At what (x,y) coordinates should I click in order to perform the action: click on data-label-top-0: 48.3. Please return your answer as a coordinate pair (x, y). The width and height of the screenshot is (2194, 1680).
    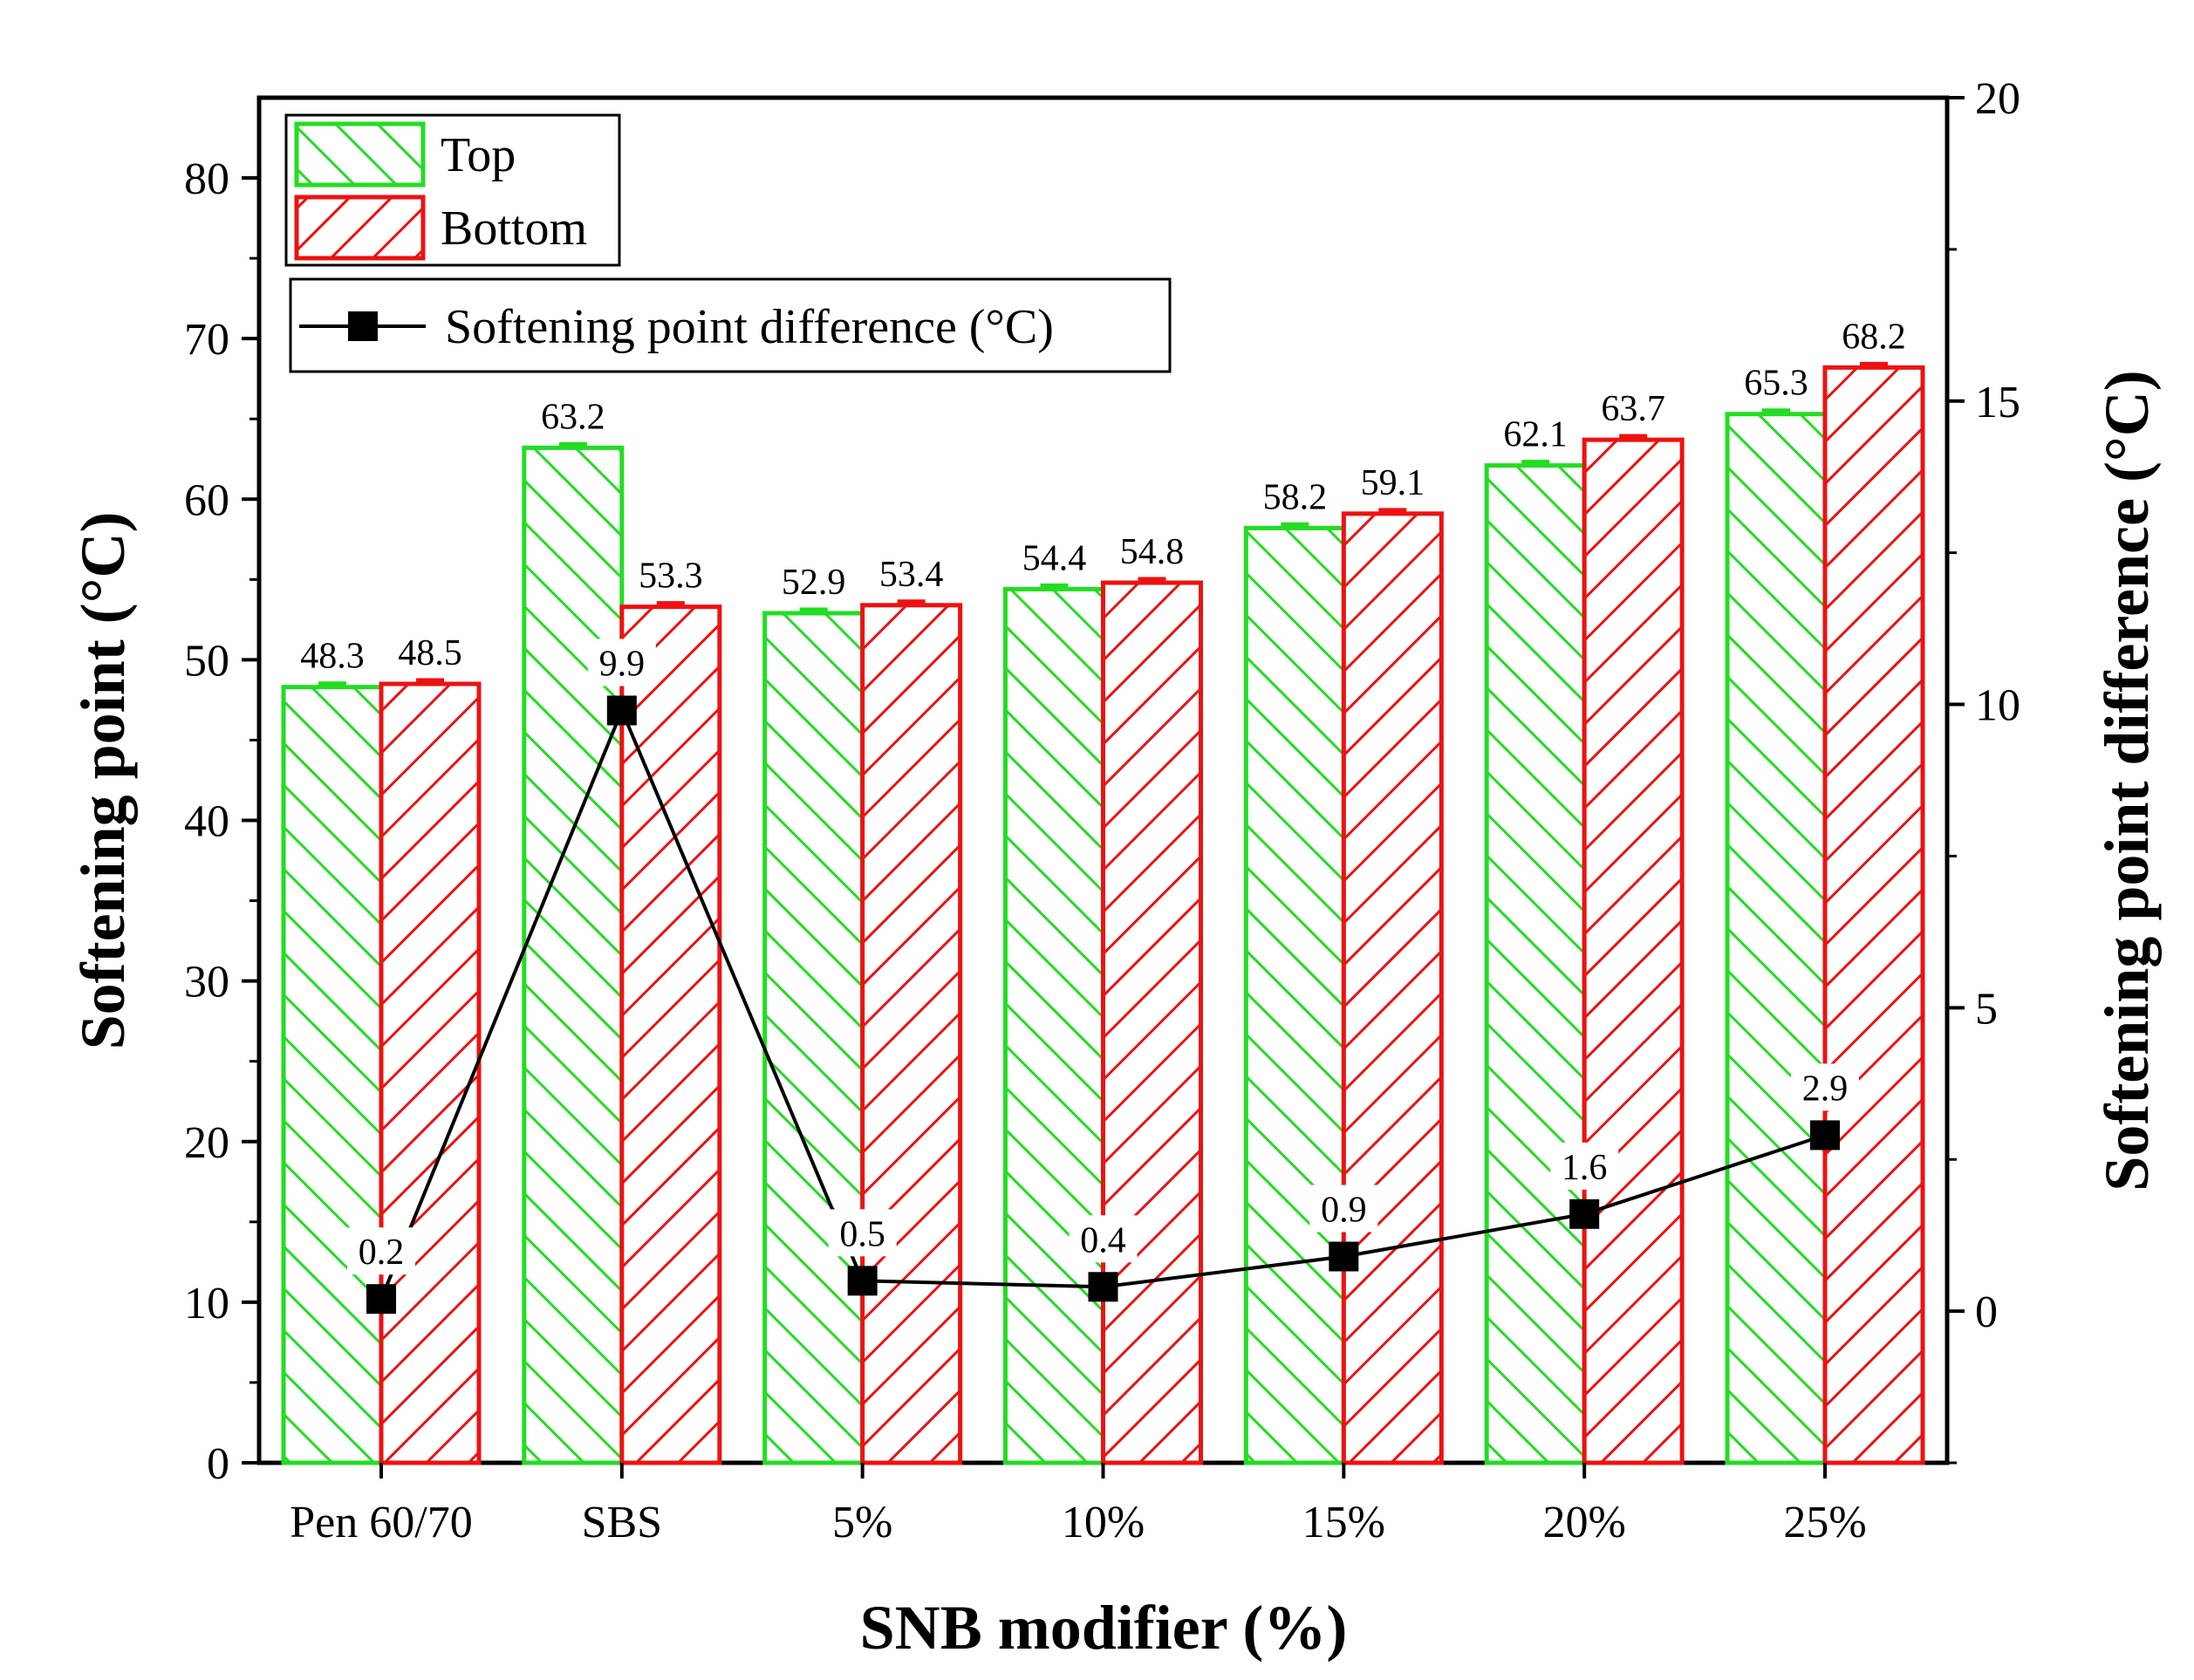
    Looking at the image, I should click on (332, 657).